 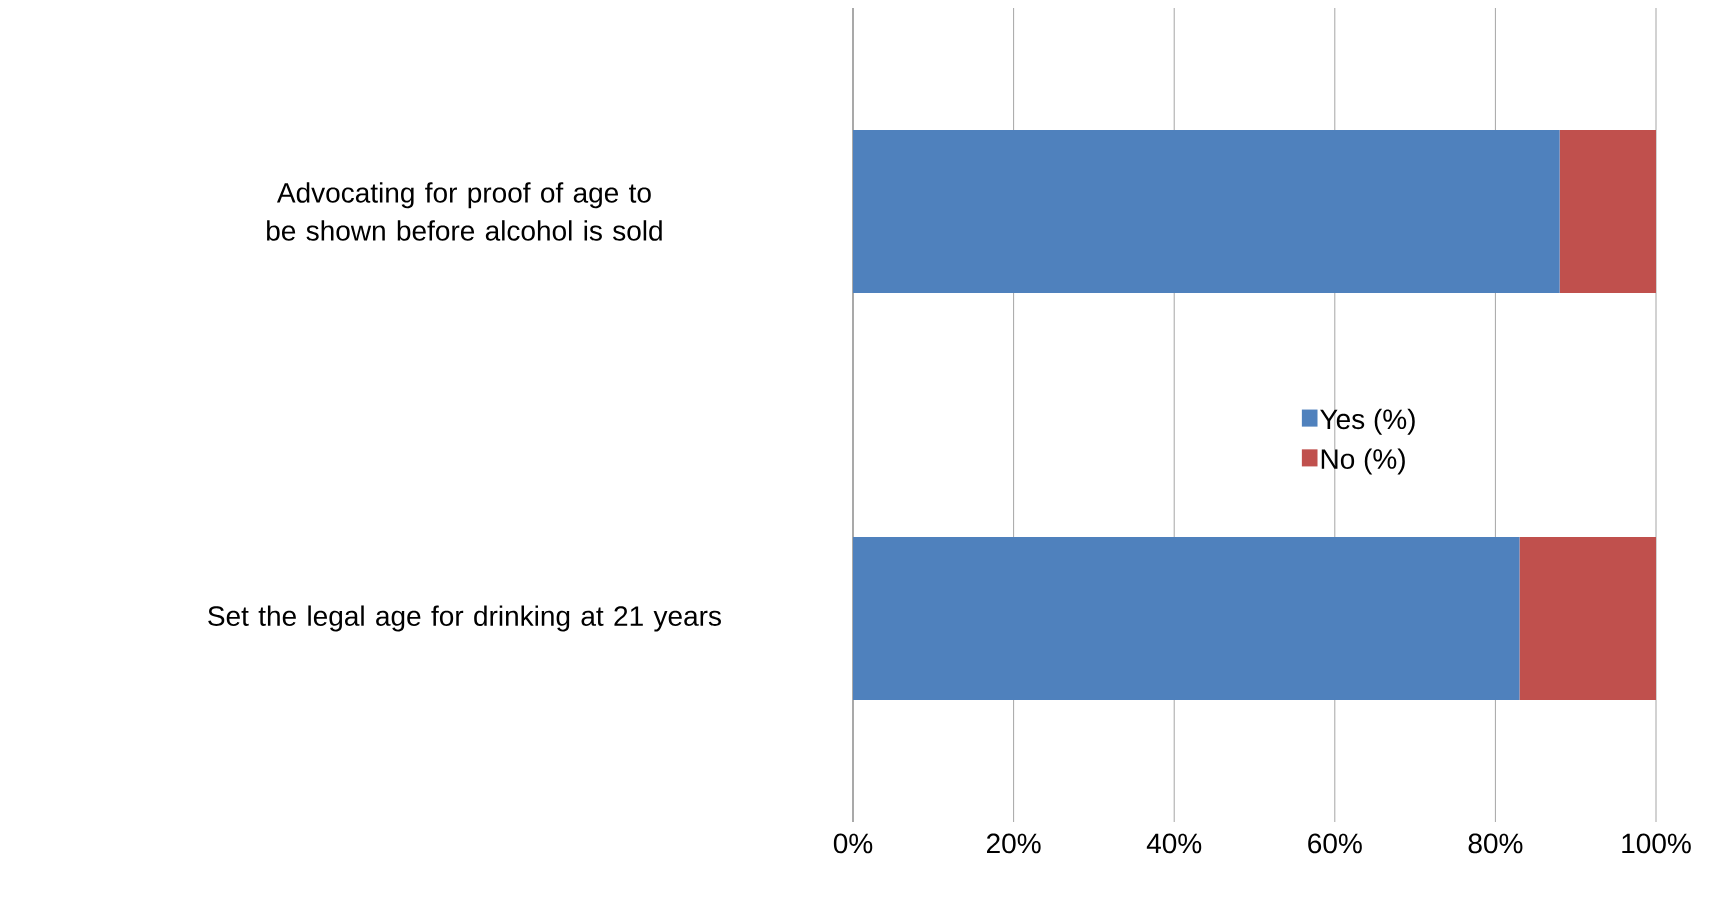 What do you see at coordinates (464, 618) in the screenshot?
I see `y-tick-label: Set the legal age for drinking at 21 years` at bounding box center [464, 618].